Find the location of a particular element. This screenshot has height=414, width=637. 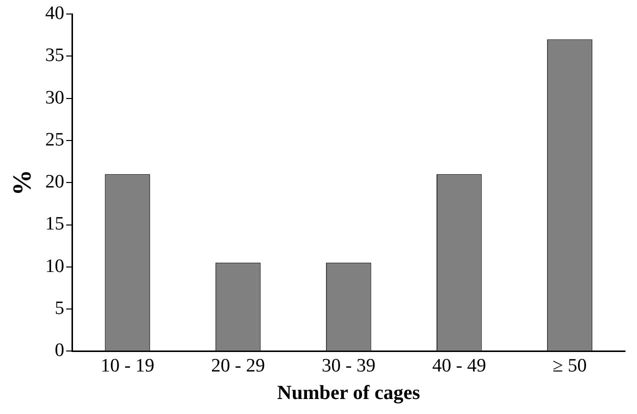

y-tick-label: 40 is located at coordinates (54, 13).